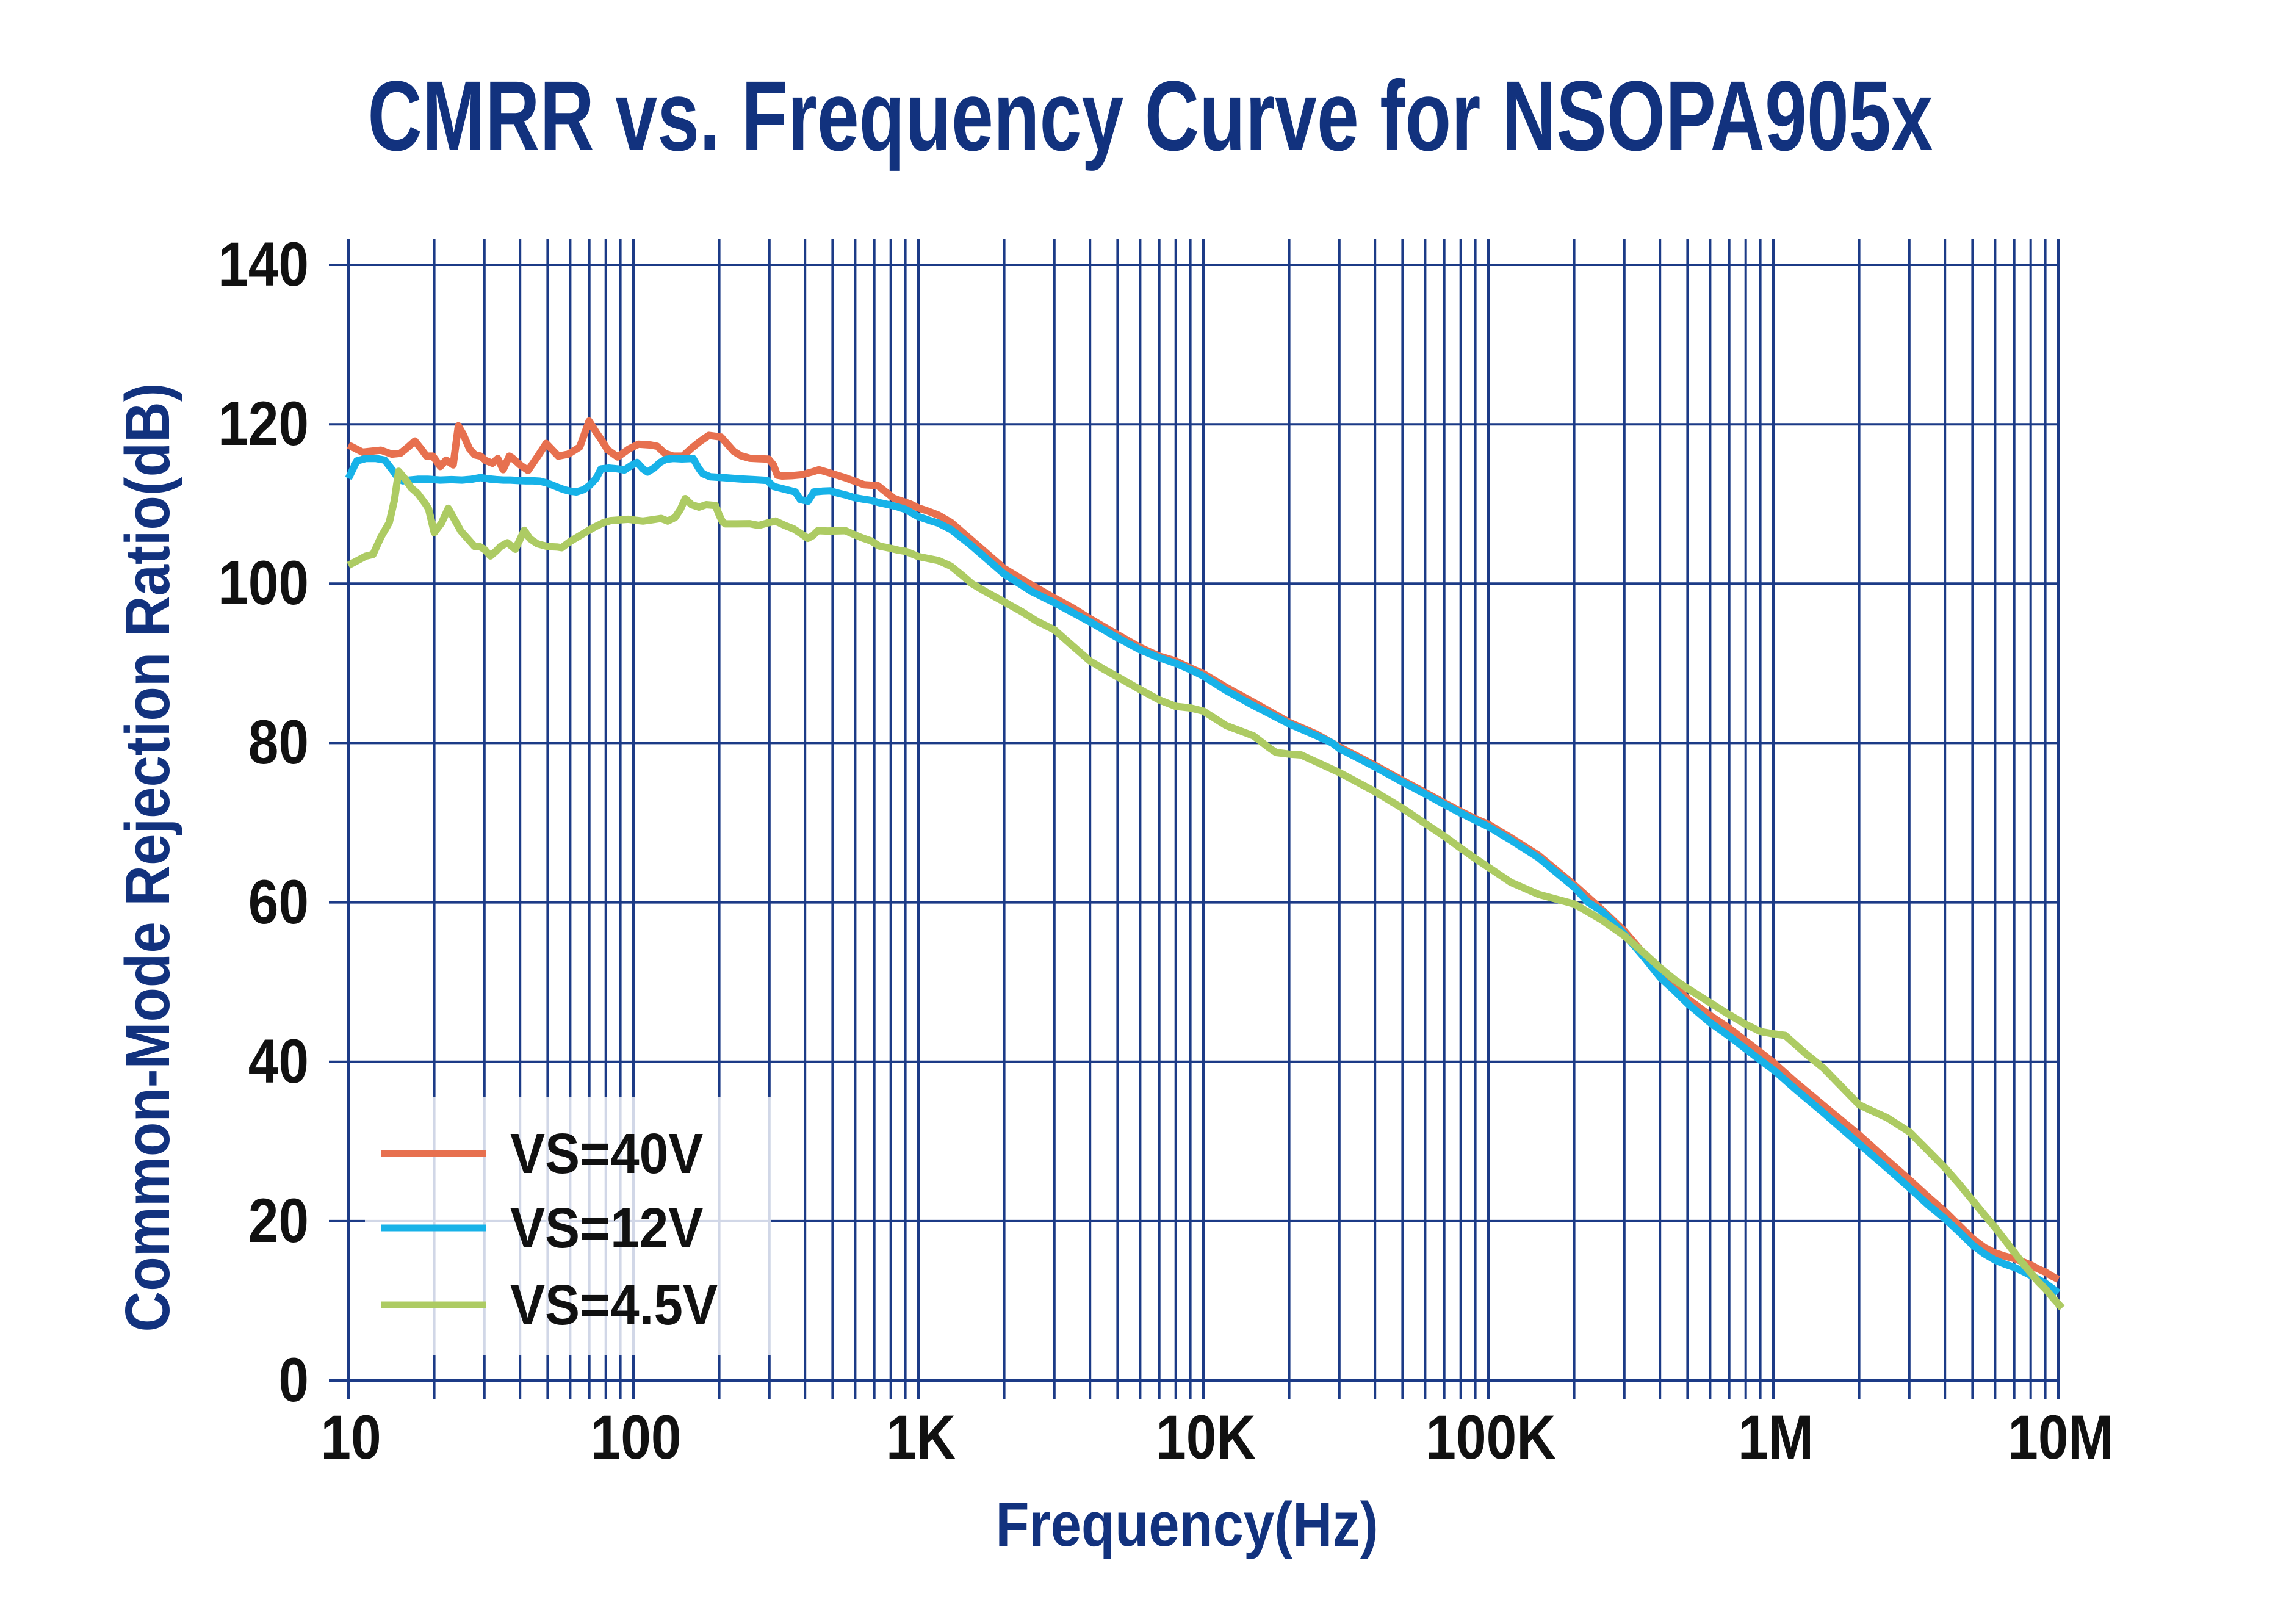 The height and width of the screenshot is (1624, 2289). What do you see at coordinates (614, 1305) in the screenshot?
I see `svg-text: VS=4.5V` at bounding box center [614, 1305].